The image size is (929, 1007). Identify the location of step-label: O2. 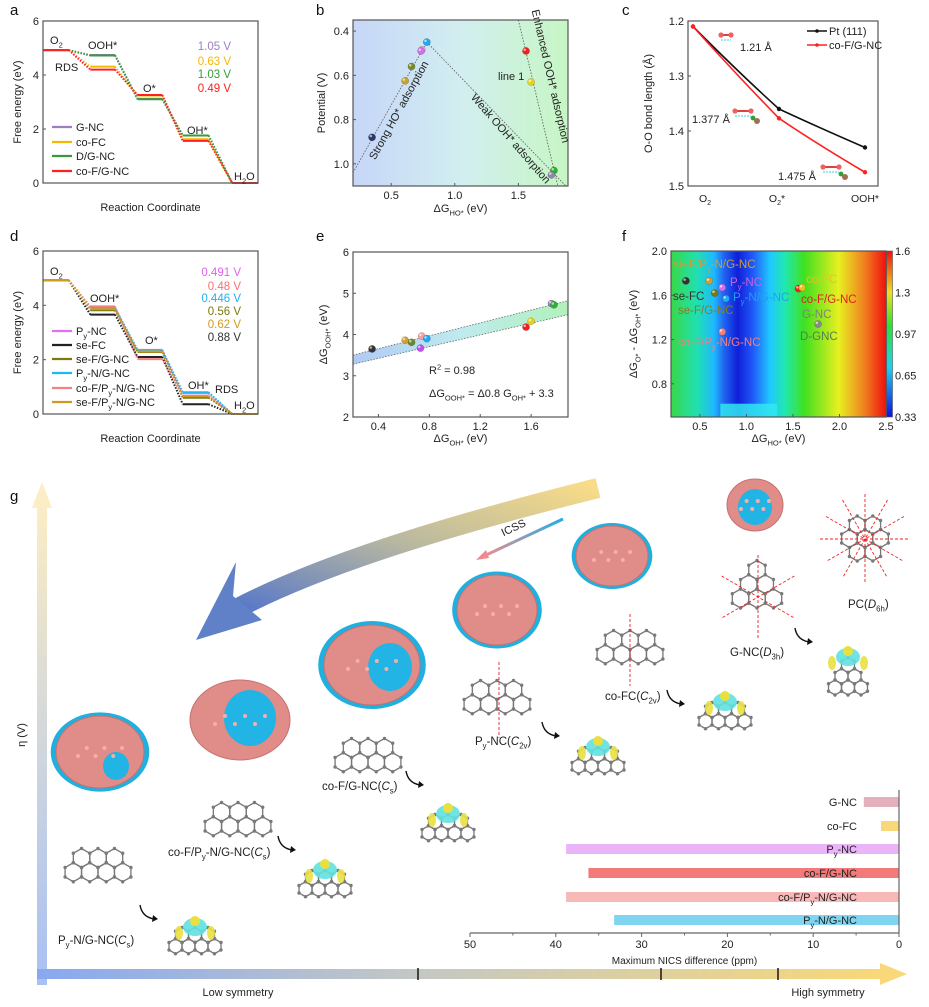
(56, 42).